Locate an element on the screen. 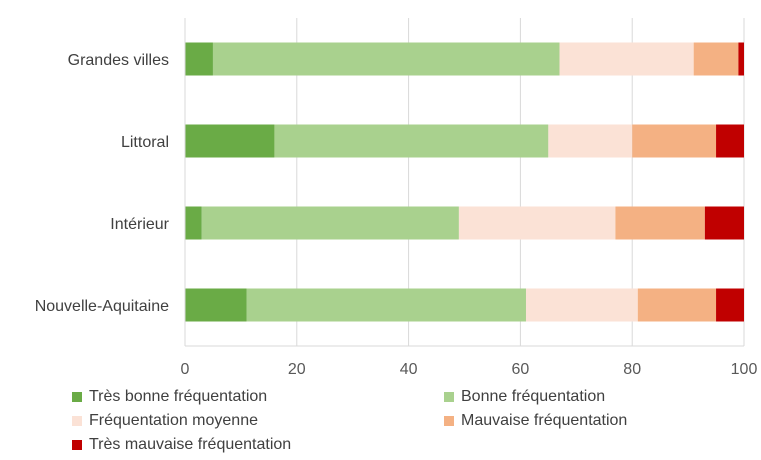 The width and height of the screenshot is (761, 460). legend-label: Mauvaise fréquentation is located at coordinates (544, 420).